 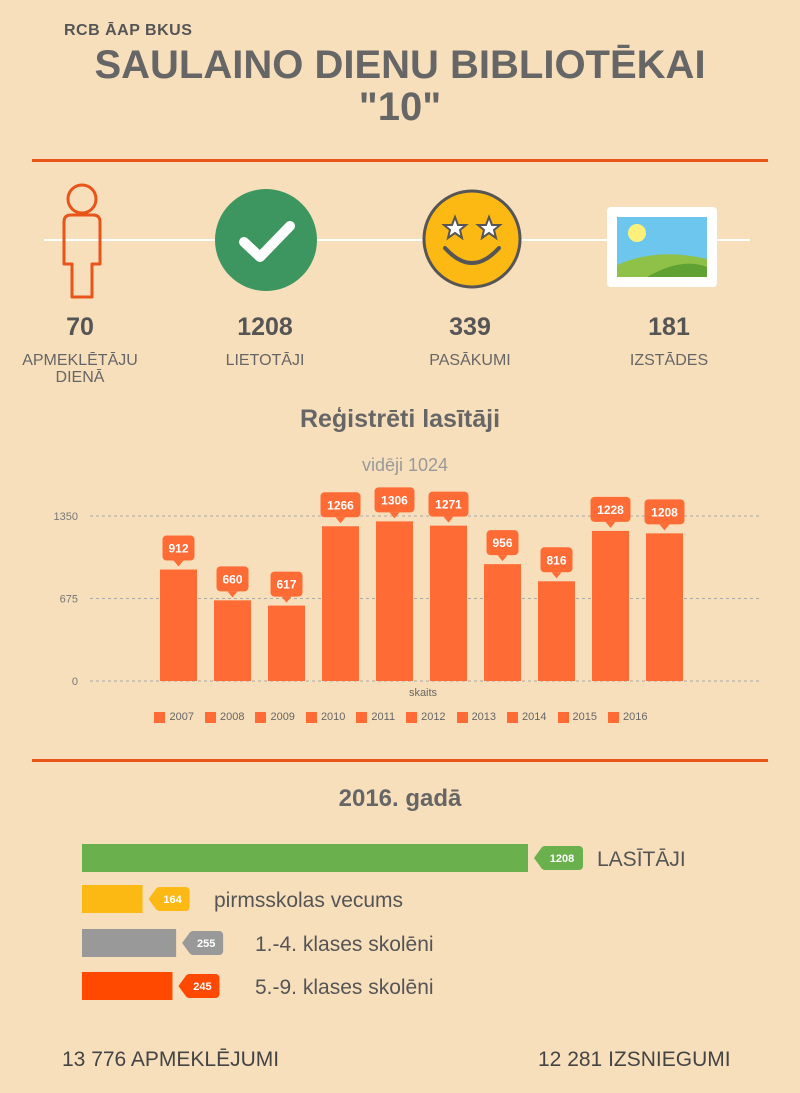 I want to click on data-label: 1266, so click(x=340, y=505).